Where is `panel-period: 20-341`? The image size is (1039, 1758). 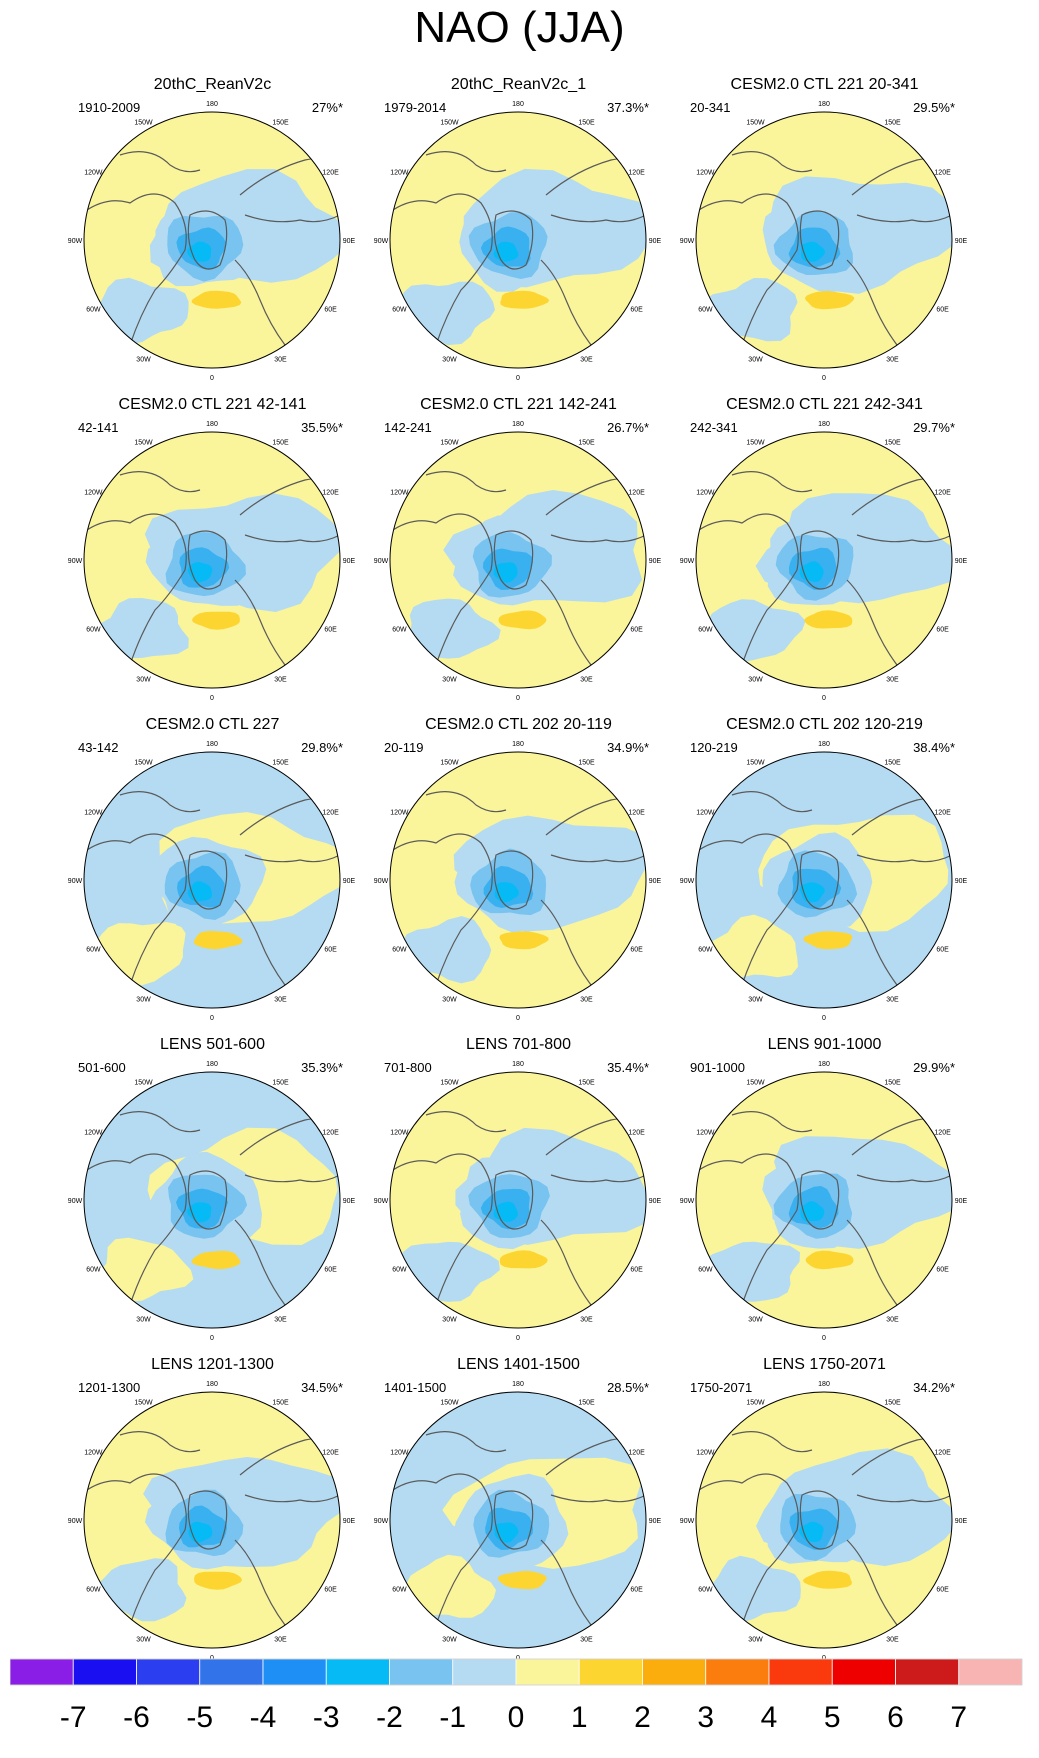 panel-period: 20-341 is located at coordinates (710, 107).